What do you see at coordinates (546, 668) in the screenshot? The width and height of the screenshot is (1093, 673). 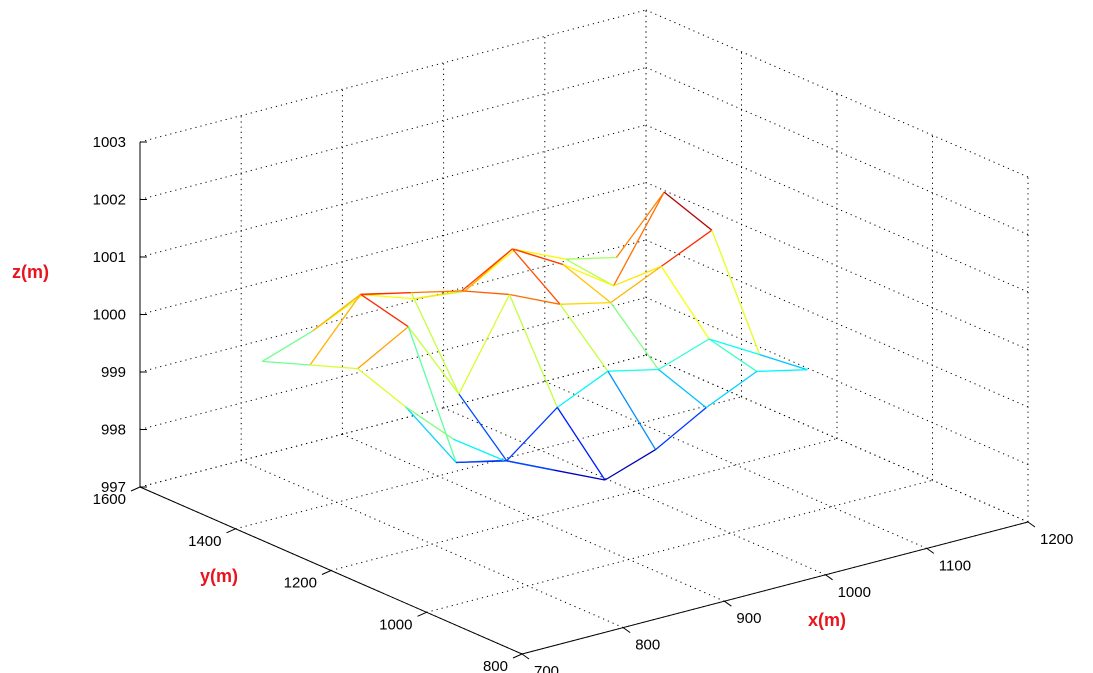 I see `x-tick-label: 700` at bounding box center [546, 668].